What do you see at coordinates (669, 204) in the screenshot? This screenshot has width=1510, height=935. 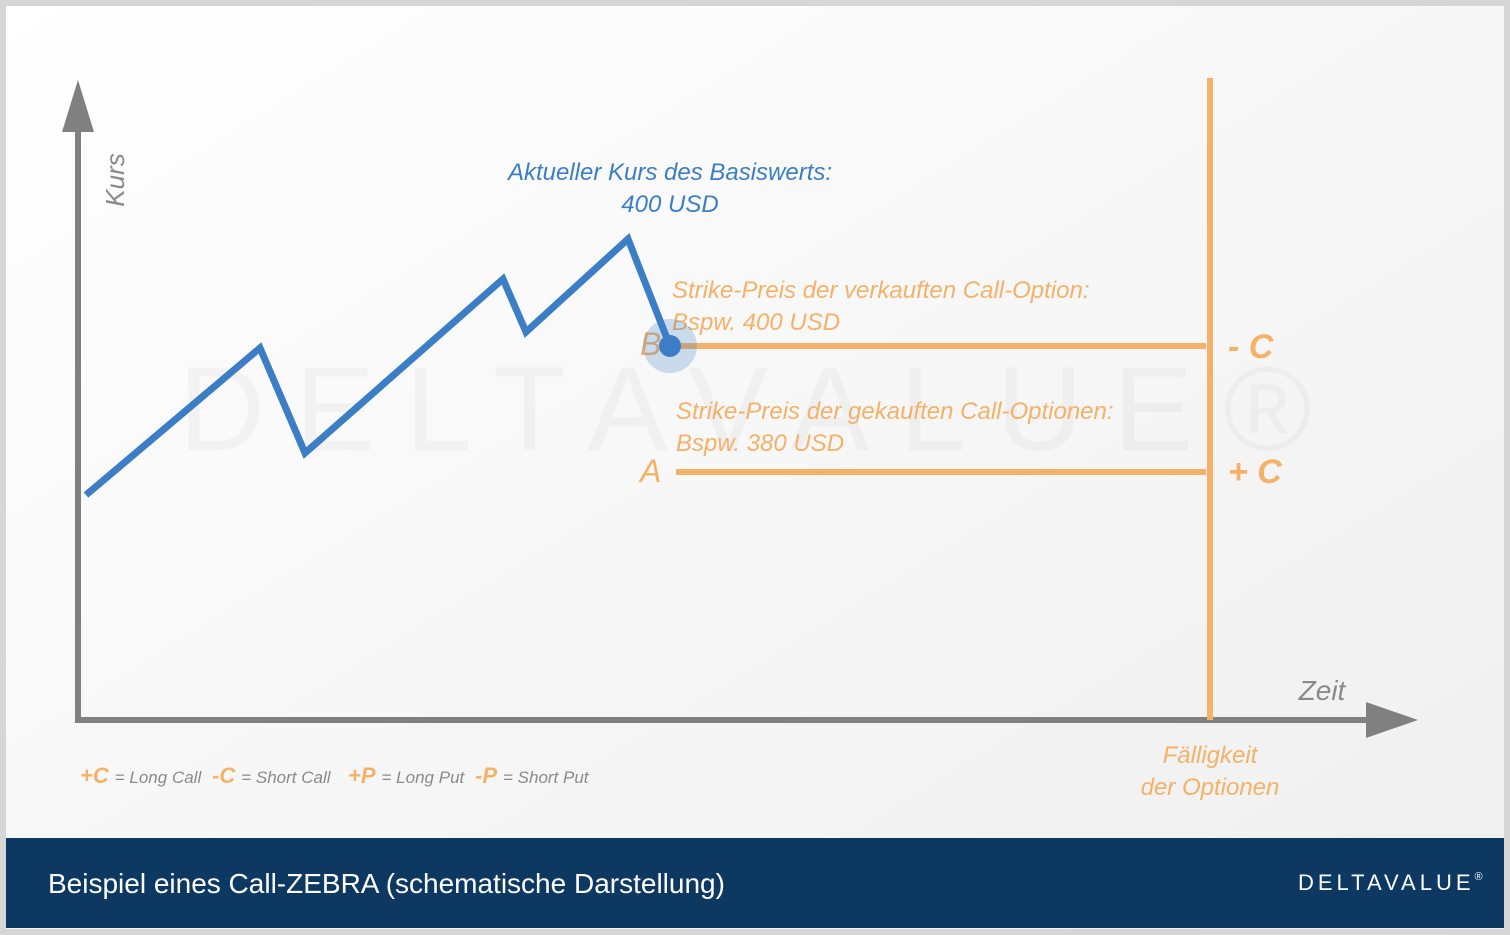 I see `current-label: 400 USD` at bounding box center [669, 204].